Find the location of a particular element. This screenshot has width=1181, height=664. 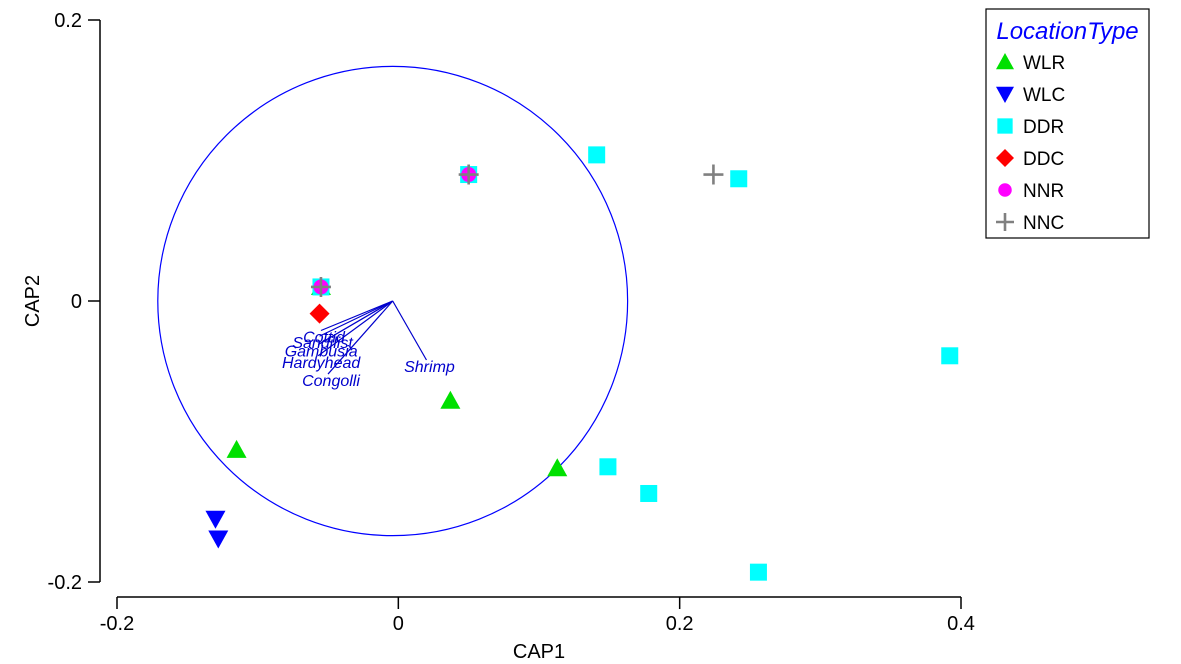

legend-label: WLR is located at coordinates (1044, 63).